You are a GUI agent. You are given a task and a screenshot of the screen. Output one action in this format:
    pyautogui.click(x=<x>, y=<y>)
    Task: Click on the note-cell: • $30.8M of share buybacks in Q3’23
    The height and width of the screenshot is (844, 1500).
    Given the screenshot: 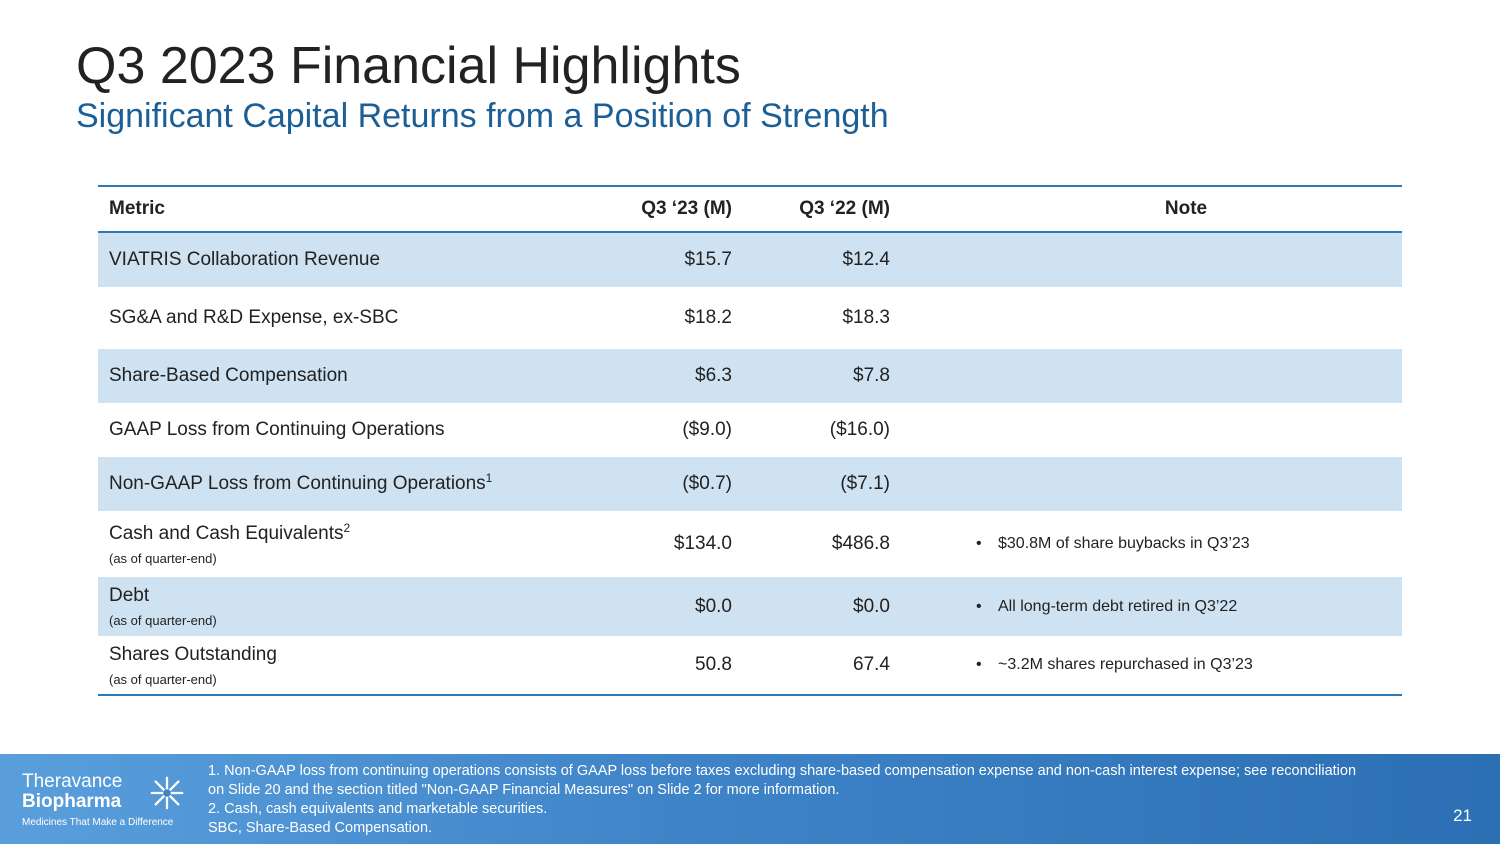 What is the action you would take?
    pyautogui.click(x=1146, y=544)
    